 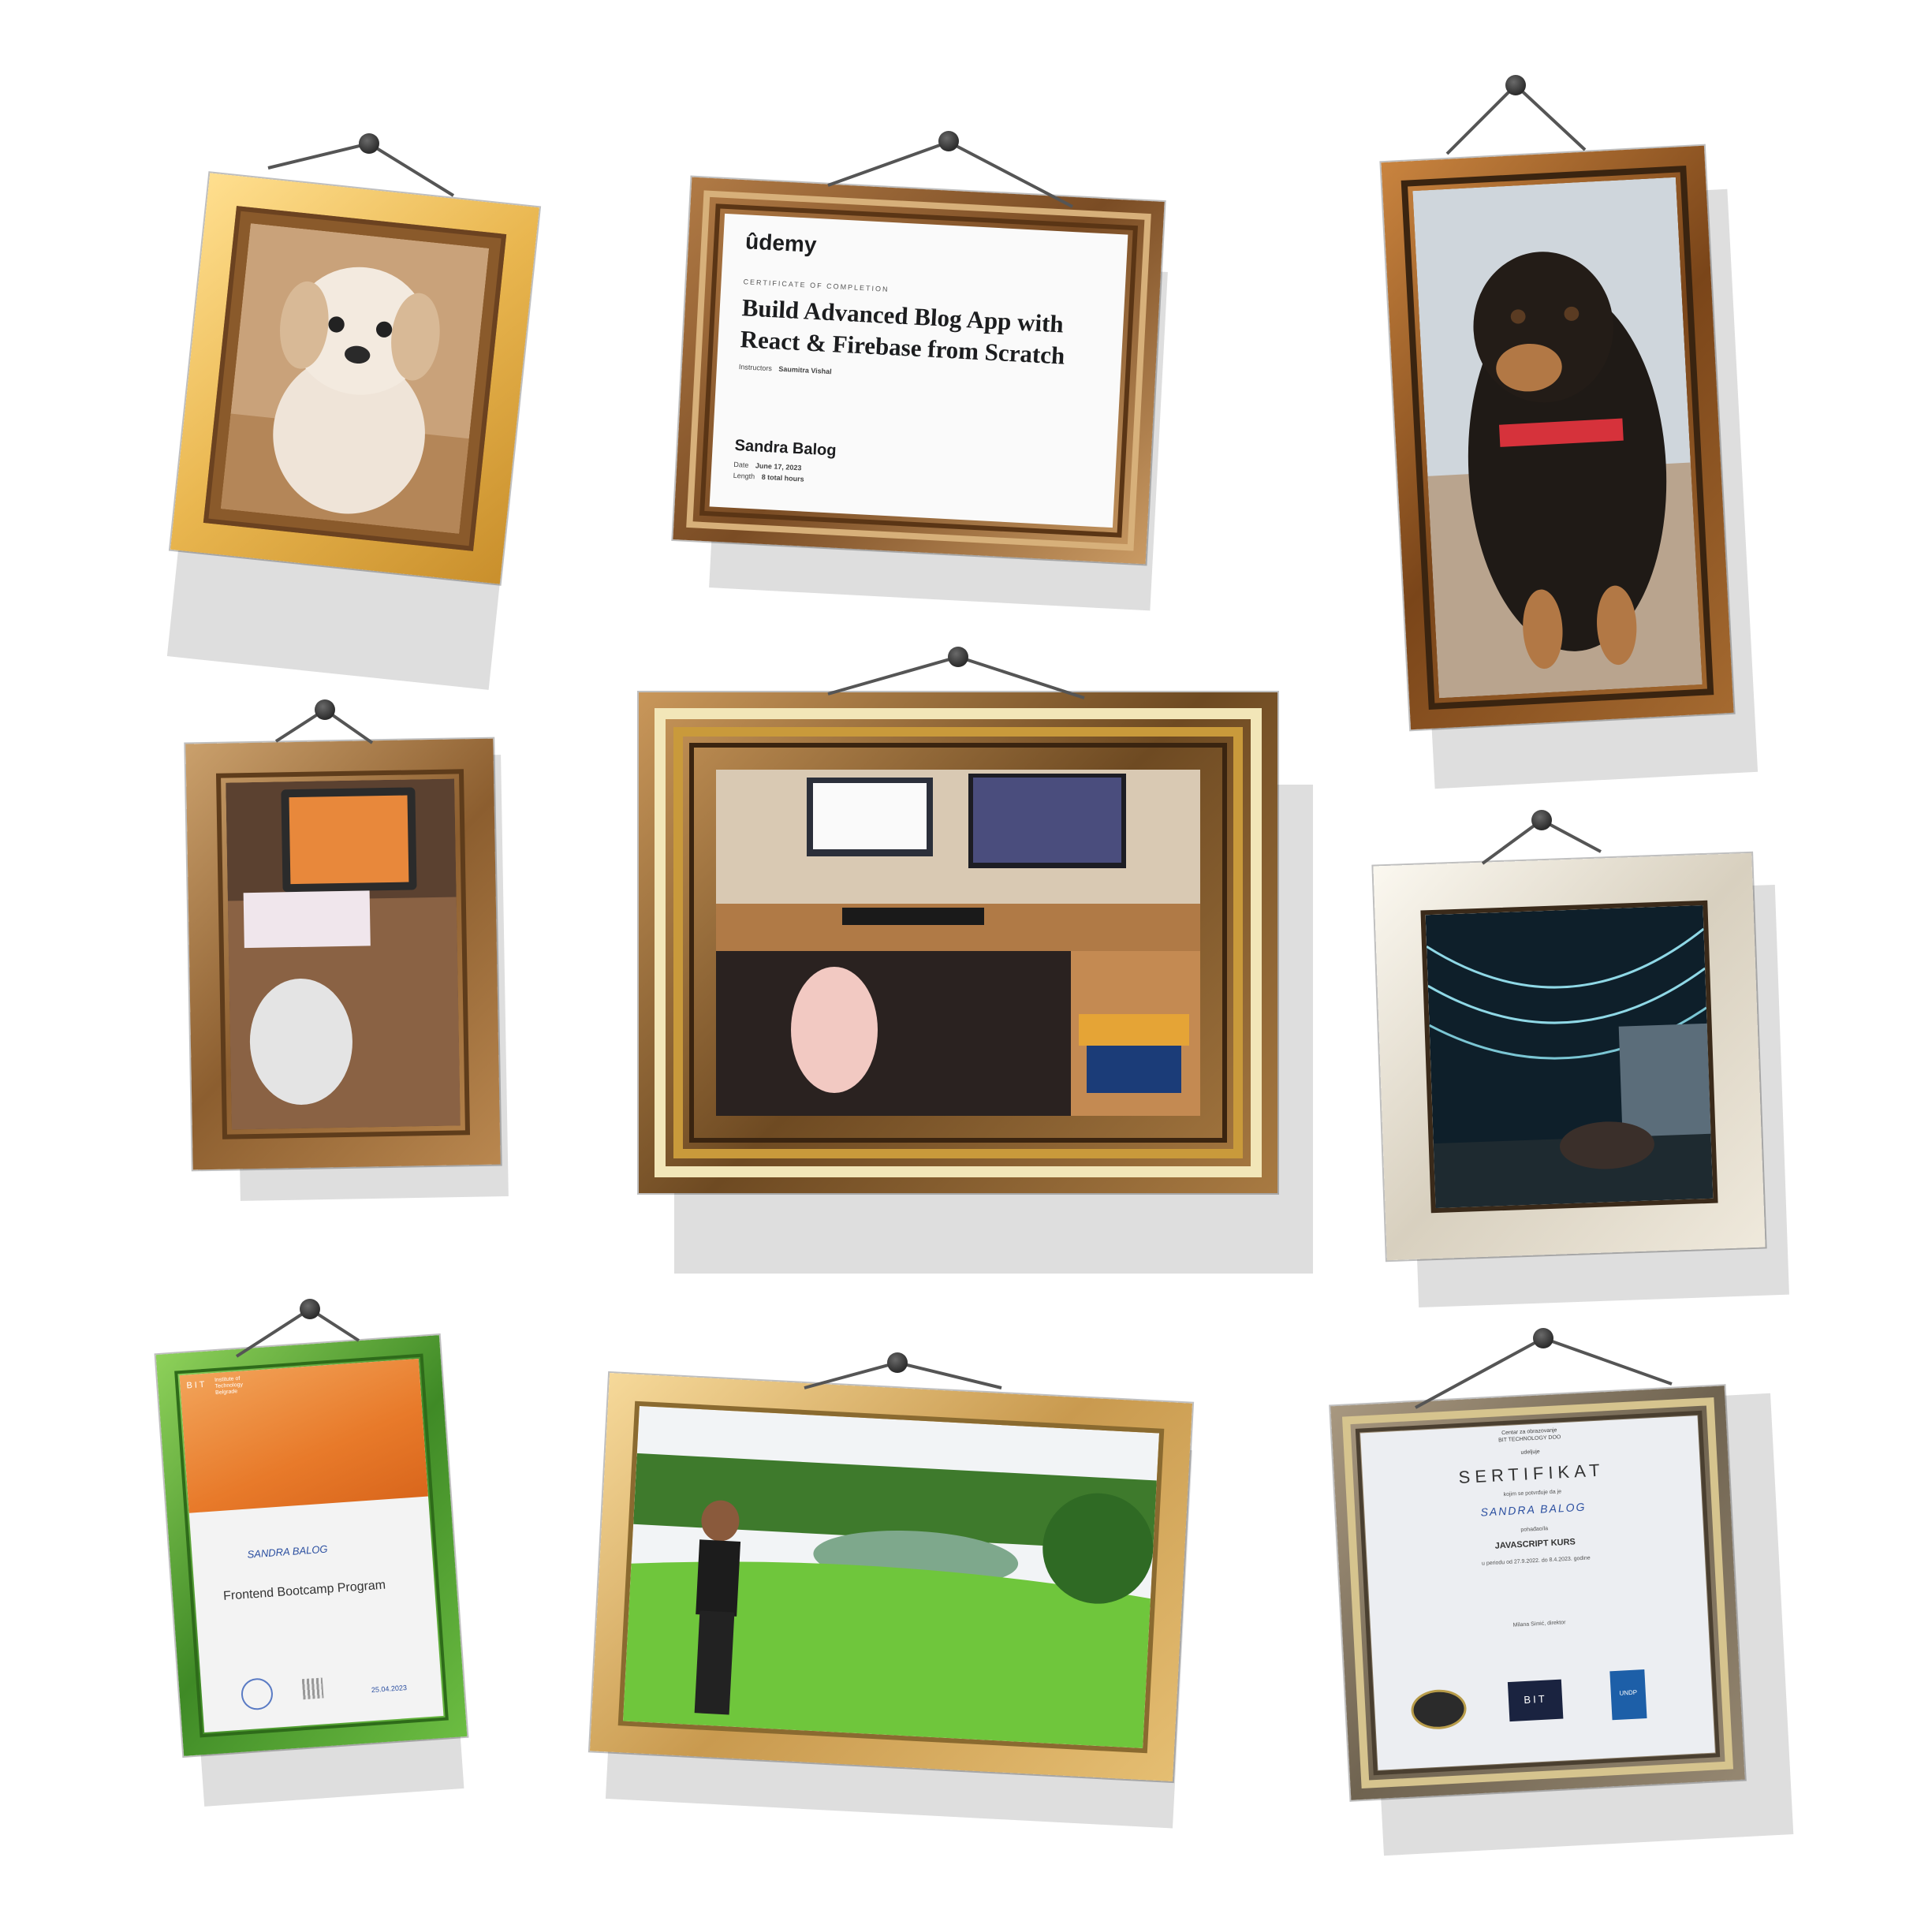 I want to click on photo-frame-puppy, so click(x=354, y=379).